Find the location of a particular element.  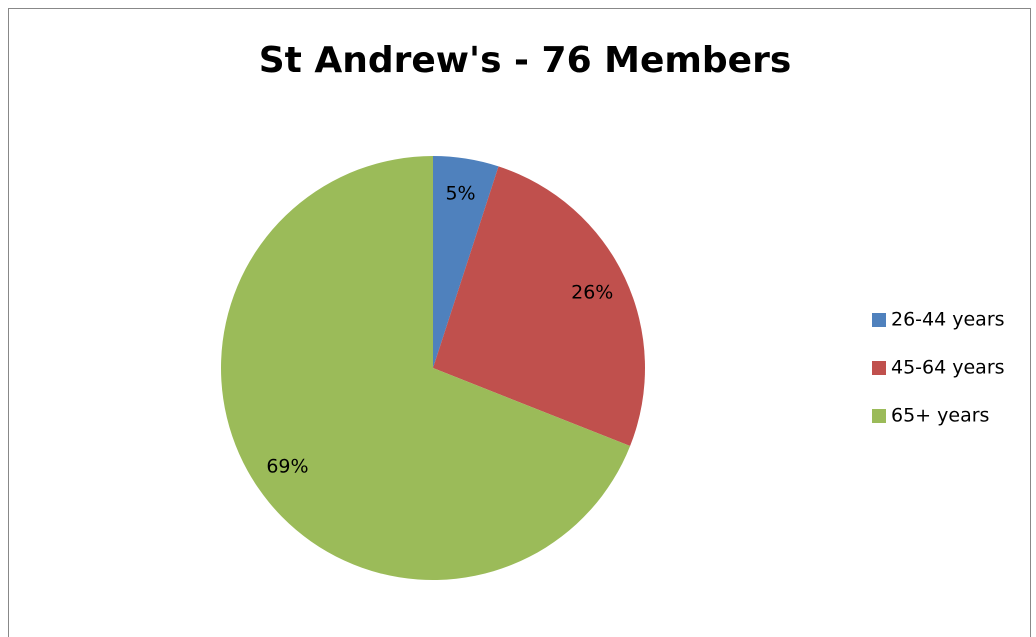

legend-label: 65+ years is located at coordinates (940, 416).